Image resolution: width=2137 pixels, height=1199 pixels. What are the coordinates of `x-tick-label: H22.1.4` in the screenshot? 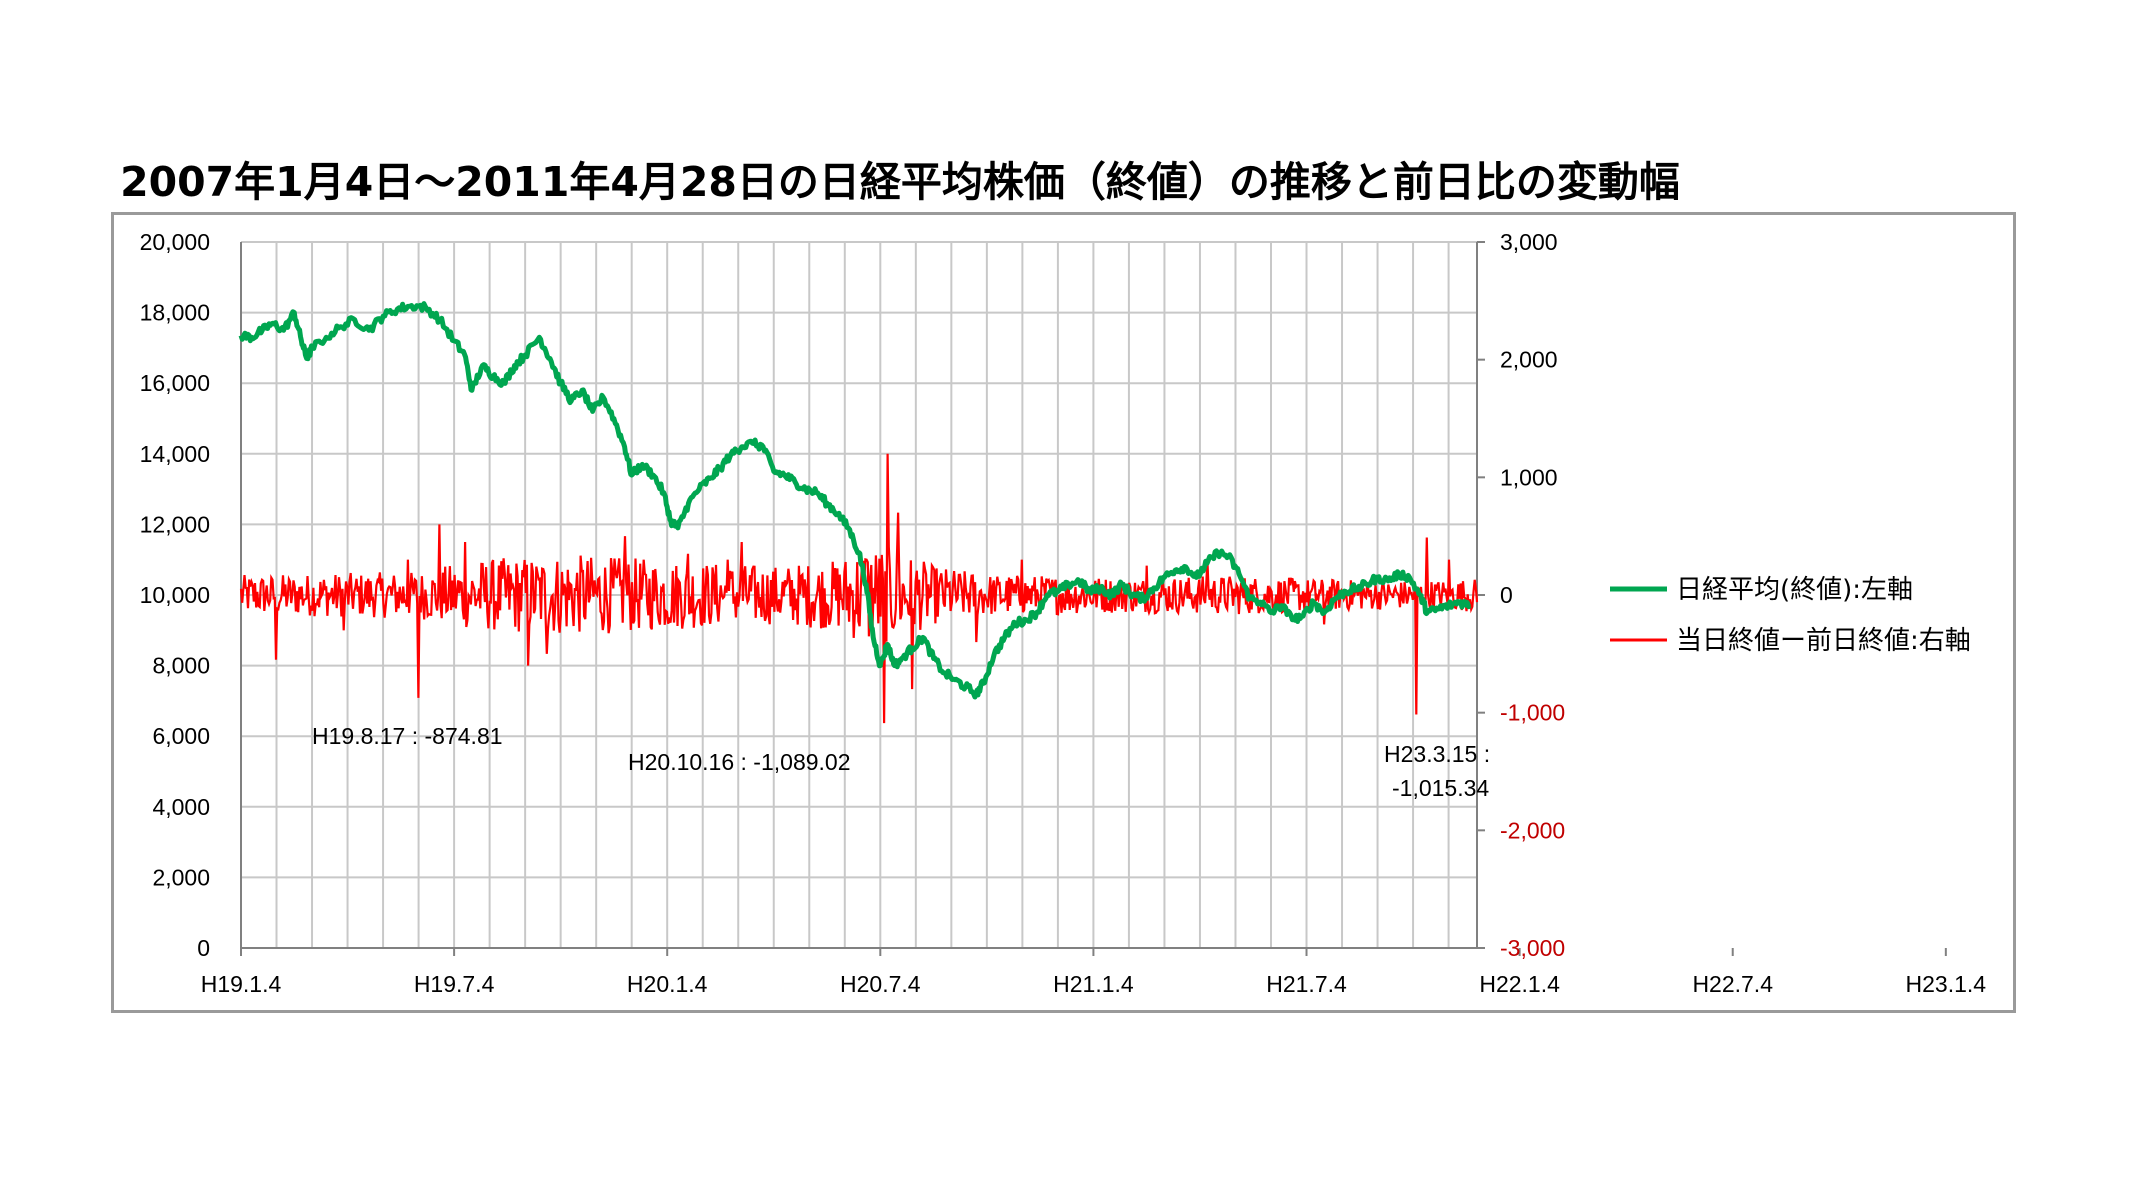 It's located at (1519, 984).